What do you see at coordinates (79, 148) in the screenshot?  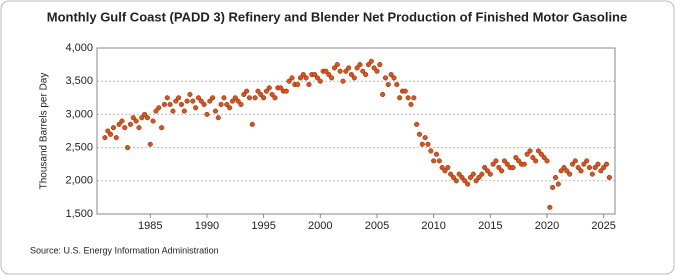 I see `y-tick-label: 2,500` at bounding box center [79, 148].